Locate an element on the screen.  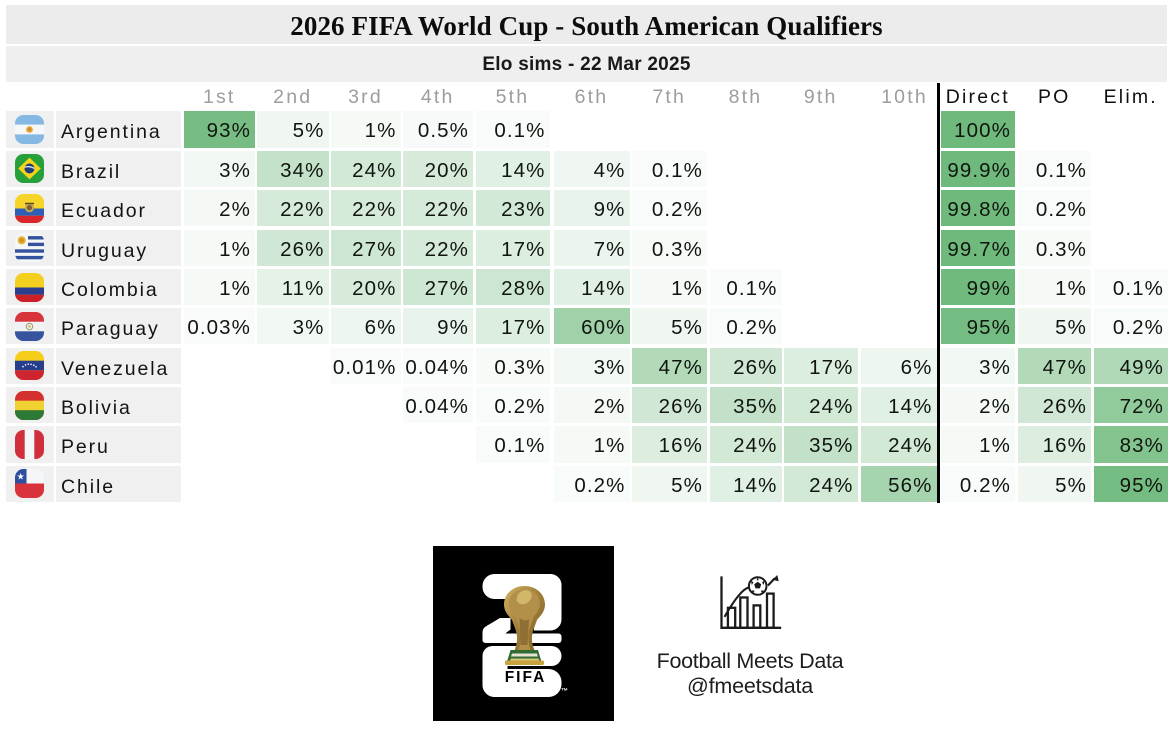
svg-text: FIFA is located at coordinates (526, 677).